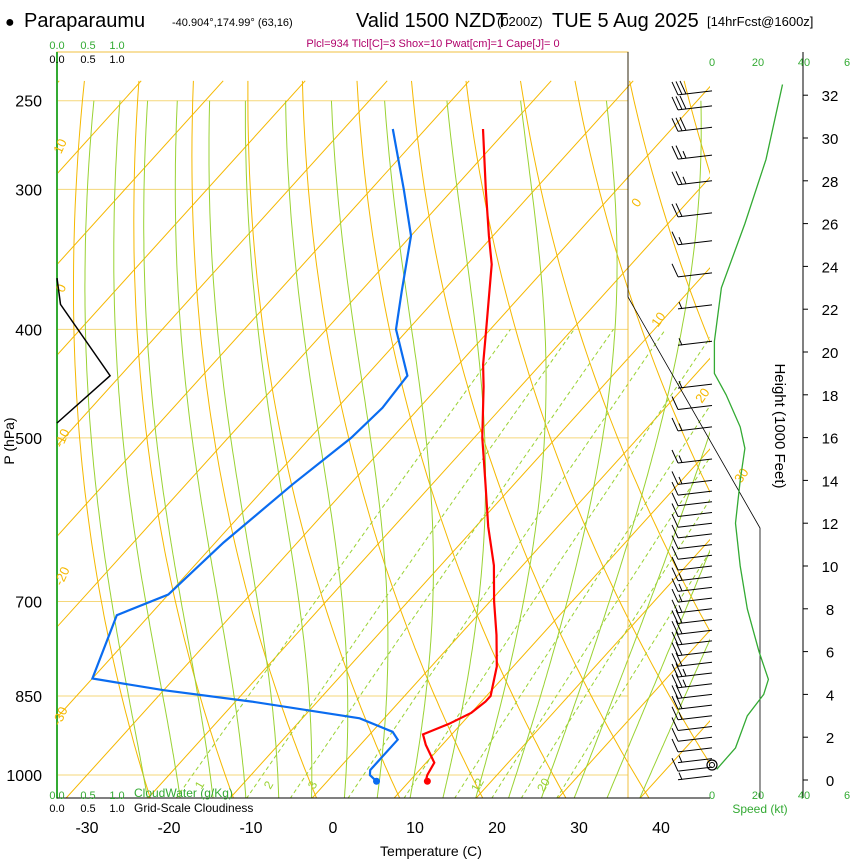  Describe the element at coordinates (830, 439) in the screenshot. I see `height-tick-label: 16` at that location.